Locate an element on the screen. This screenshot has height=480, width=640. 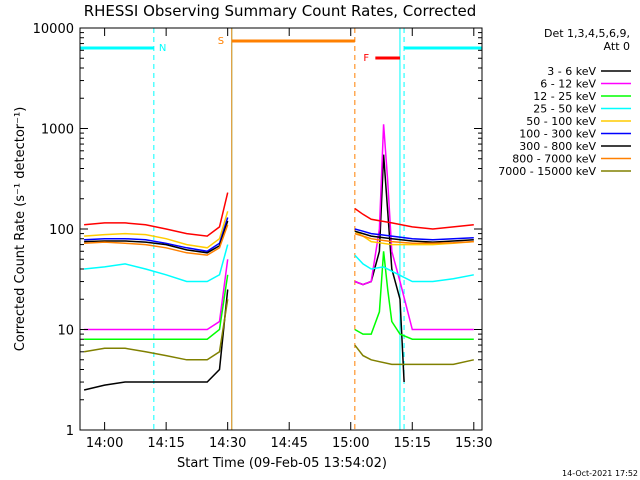
night-label: N is located at coordinates (162, 48).